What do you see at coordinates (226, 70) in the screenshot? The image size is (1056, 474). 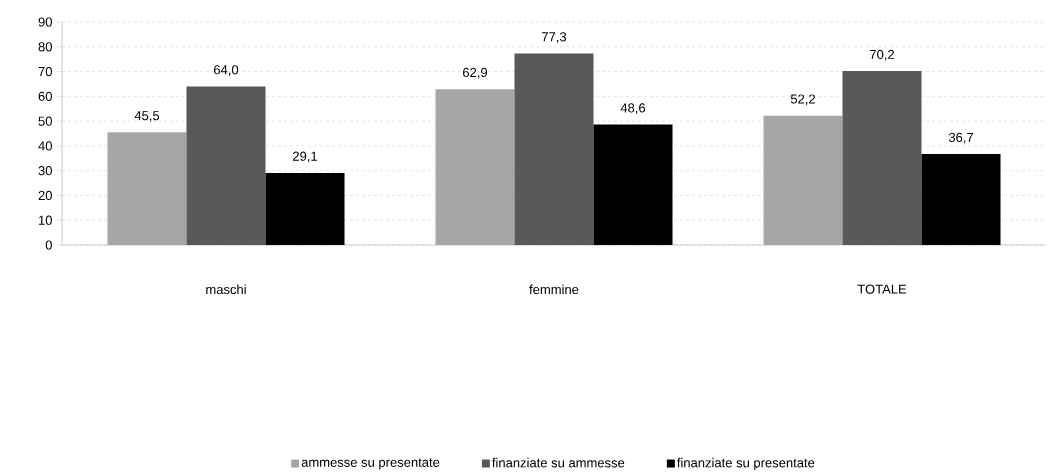 I see `data-label: 64,0` at bounding box center [226, 70].